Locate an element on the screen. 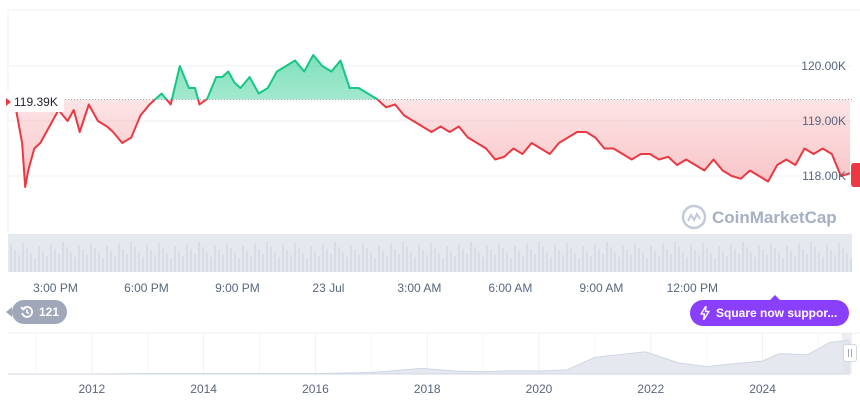 The height and width of the screenshot is (401, 860). coinmarketcap-logo-icon is located at coordinates (694, 217).